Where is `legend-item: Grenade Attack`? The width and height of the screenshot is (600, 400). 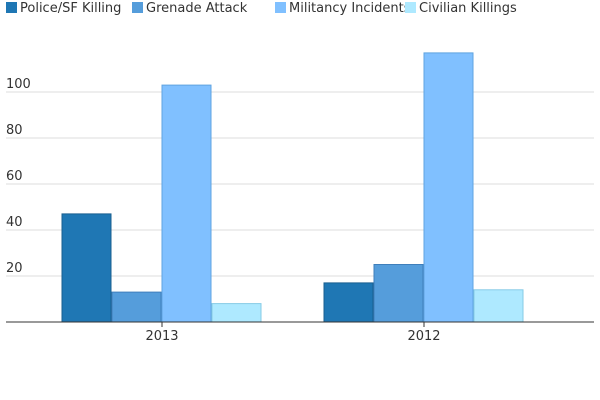 legend-item: Grenade Attack is located at coordinates (190, 8).